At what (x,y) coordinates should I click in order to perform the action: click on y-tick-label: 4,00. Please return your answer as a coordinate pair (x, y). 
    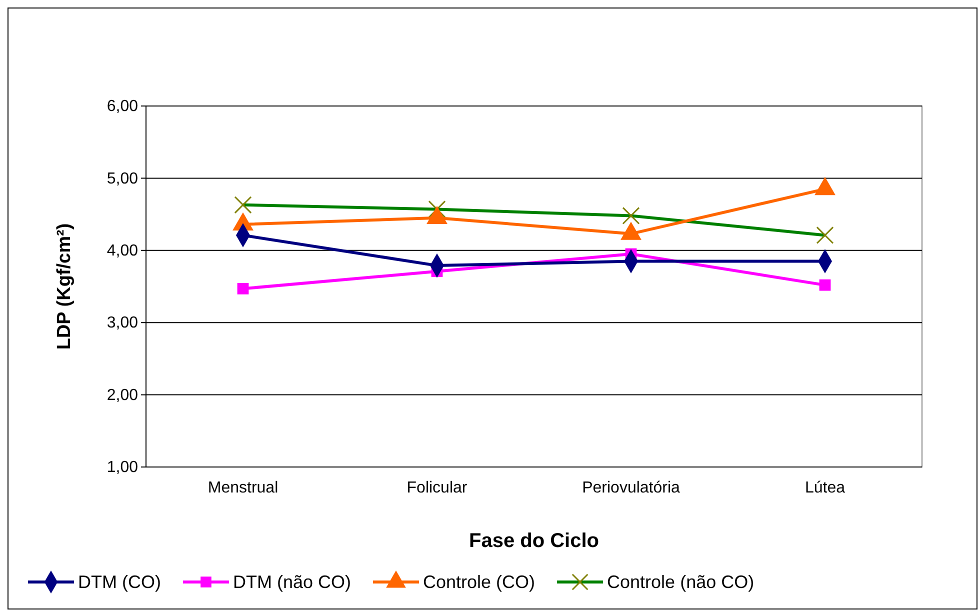
    Looking at the image, I should click on (122, 251).